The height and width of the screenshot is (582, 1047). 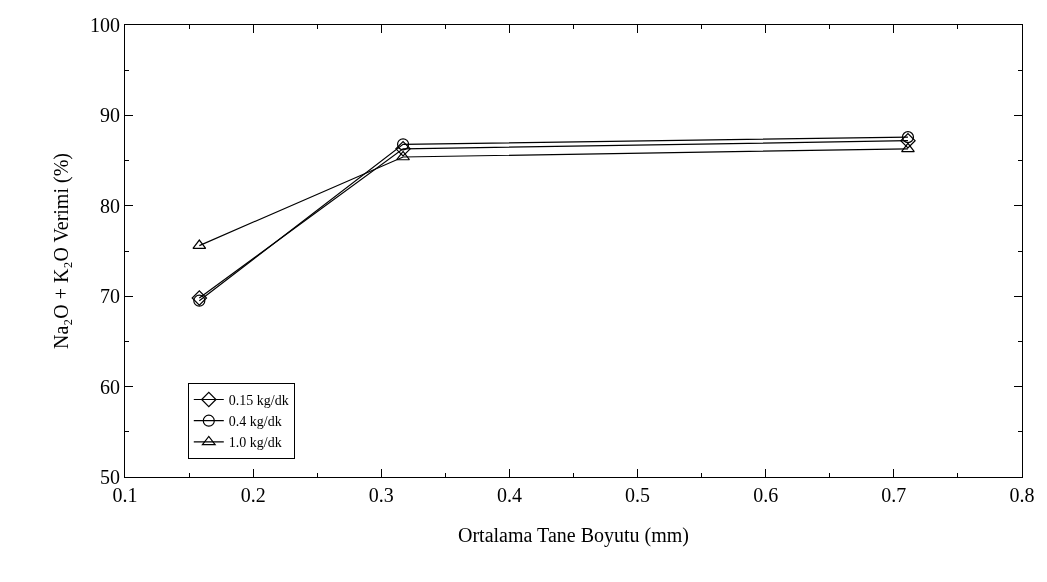 What do you see at coordinates (62, 251) in the screenshot?
I see `y-axis-title: Na₂O + K₂O Verimi (%)` at bounding box center [62, 251].